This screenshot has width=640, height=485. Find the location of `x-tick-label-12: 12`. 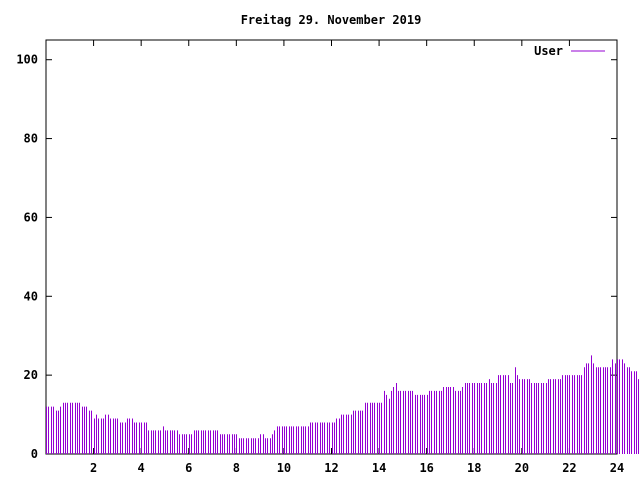

x-tick-label-12: 12 is located at coordinates (331, 468).